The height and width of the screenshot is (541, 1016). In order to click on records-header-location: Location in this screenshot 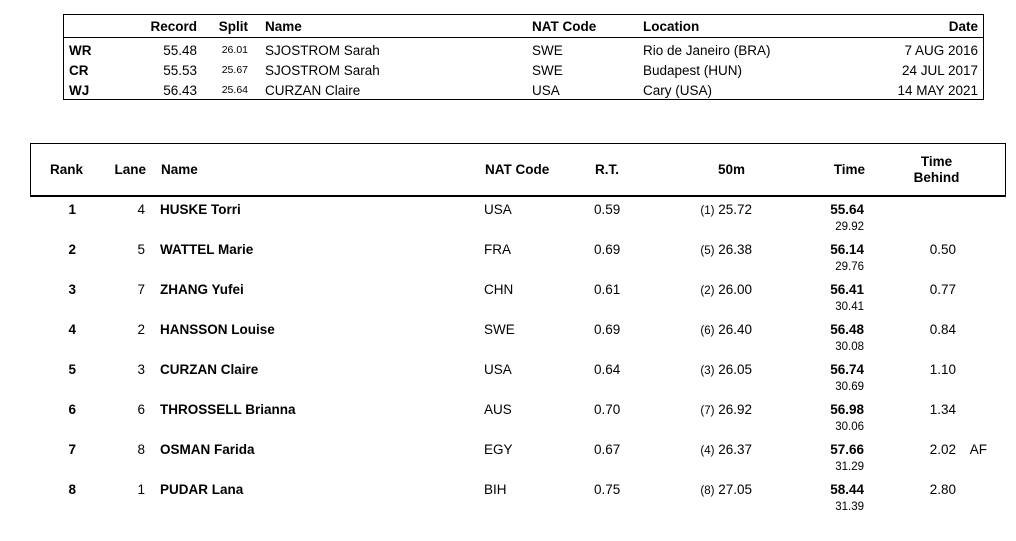, I will do `click(671, 26)`.